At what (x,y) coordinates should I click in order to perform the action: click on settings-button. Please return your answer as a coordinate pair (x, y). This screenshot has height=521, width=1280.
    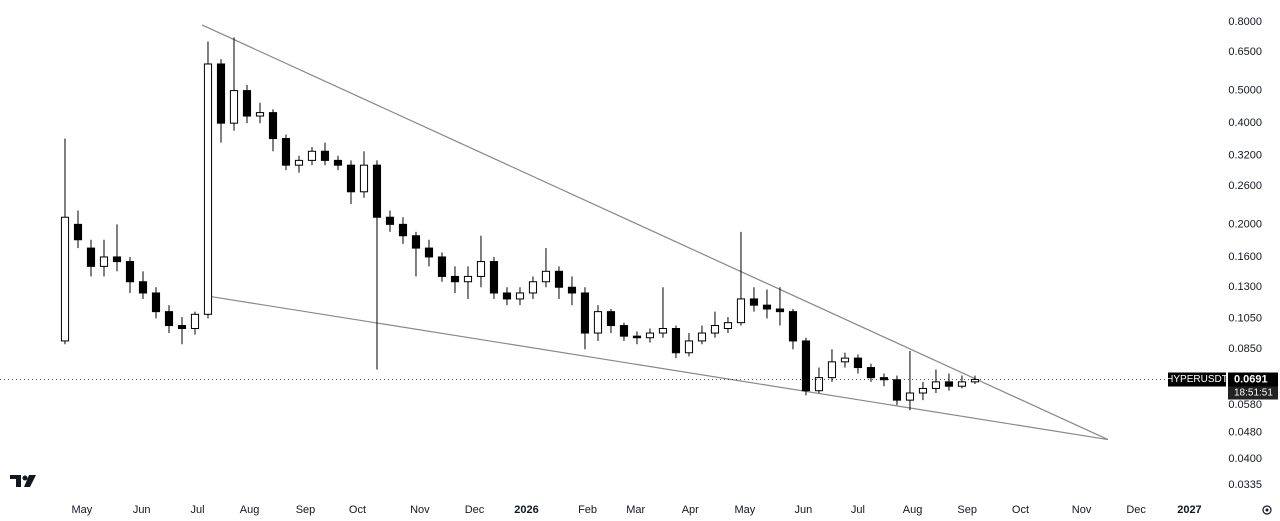
    Looking at the image, I should click on (1267, 510).